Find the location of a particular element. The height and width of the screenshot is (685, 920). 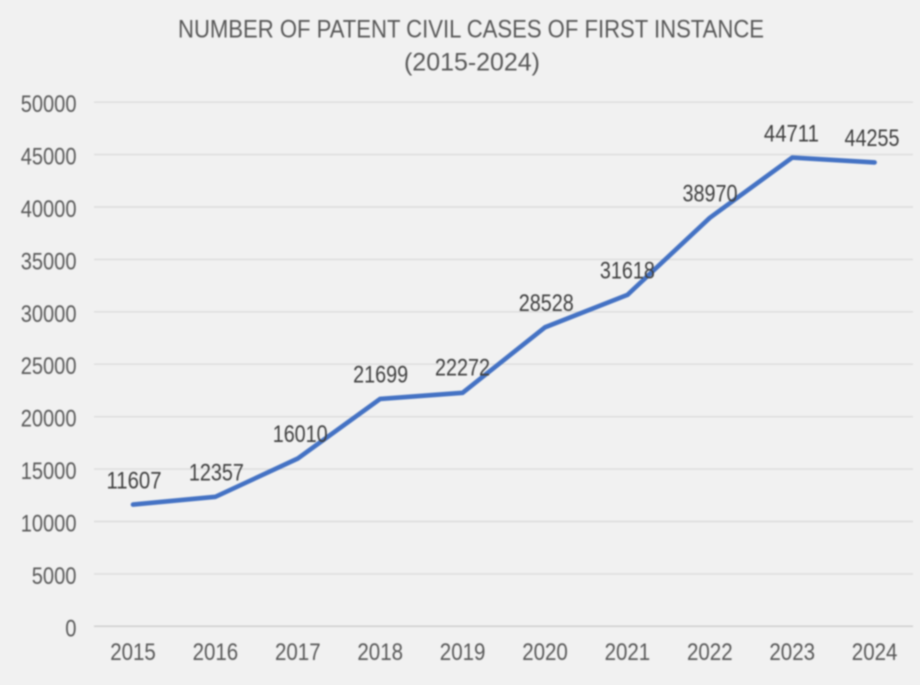

svg-text: 44255 is located at coordinates (872, 138).